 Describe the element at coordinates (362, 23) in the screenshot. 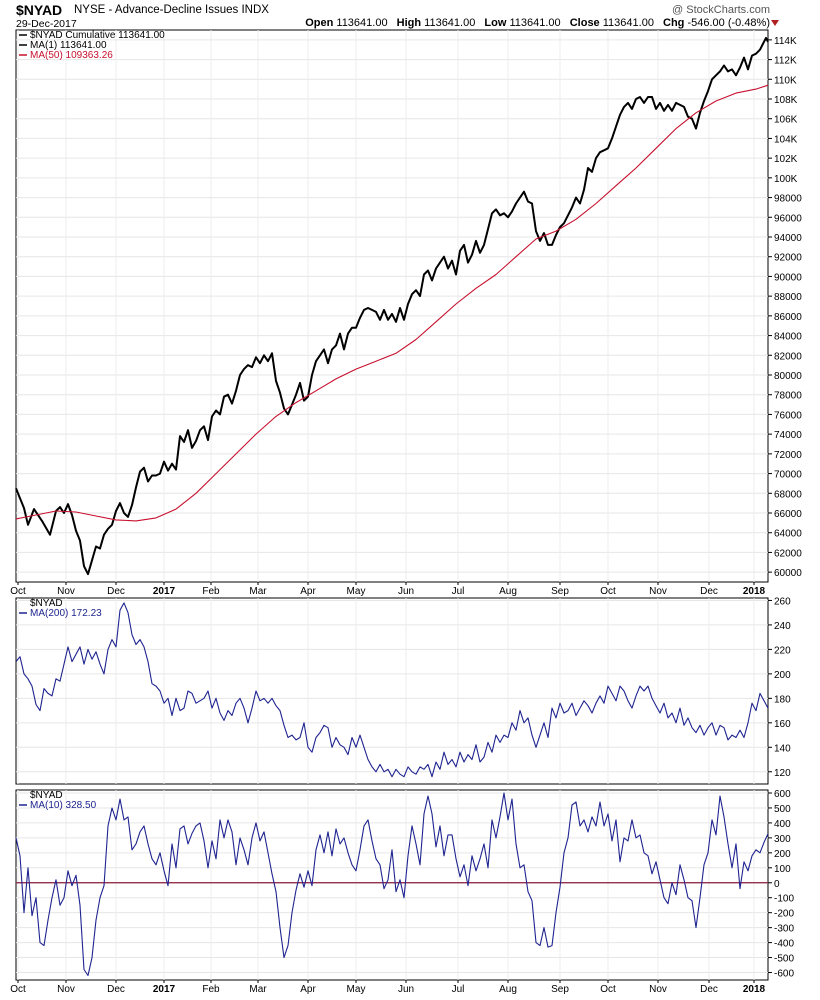

I see `open-value: 113641.00` at that location.